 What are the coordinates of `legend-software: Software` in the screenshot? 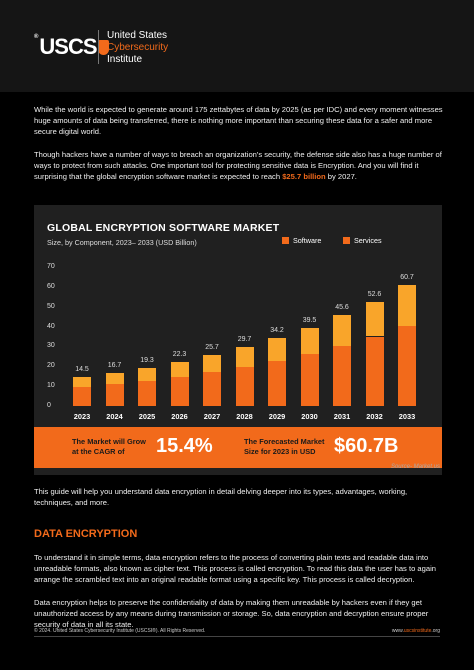 It's located at (301, 240).